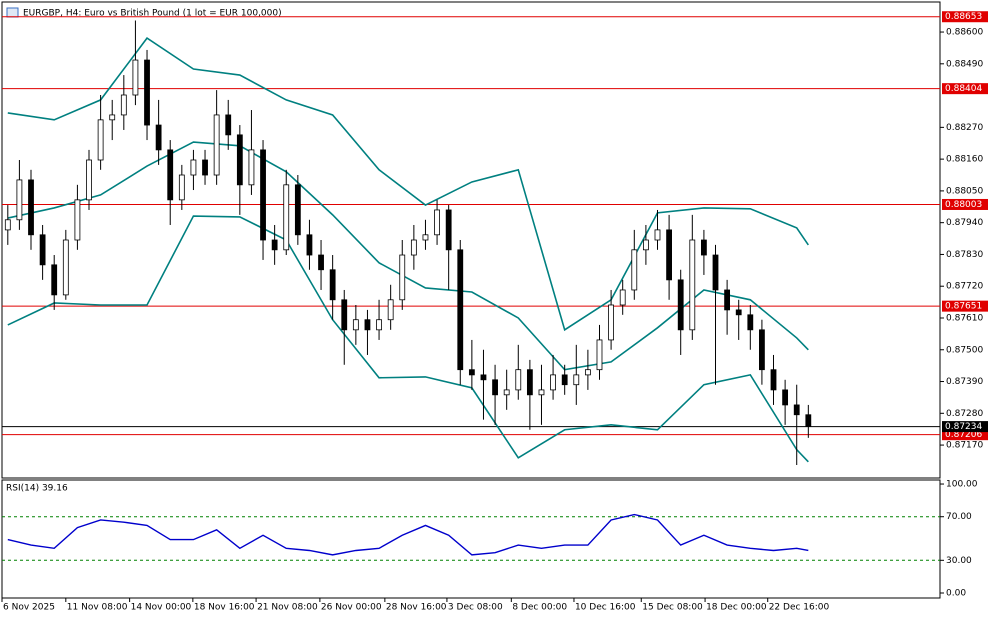 The height and width of the screenshot is (623, 994). Describe the element at coordinates (672, 608) in the screenshot. I see `x-tick-label: 15 Dec 08:00` at that location.